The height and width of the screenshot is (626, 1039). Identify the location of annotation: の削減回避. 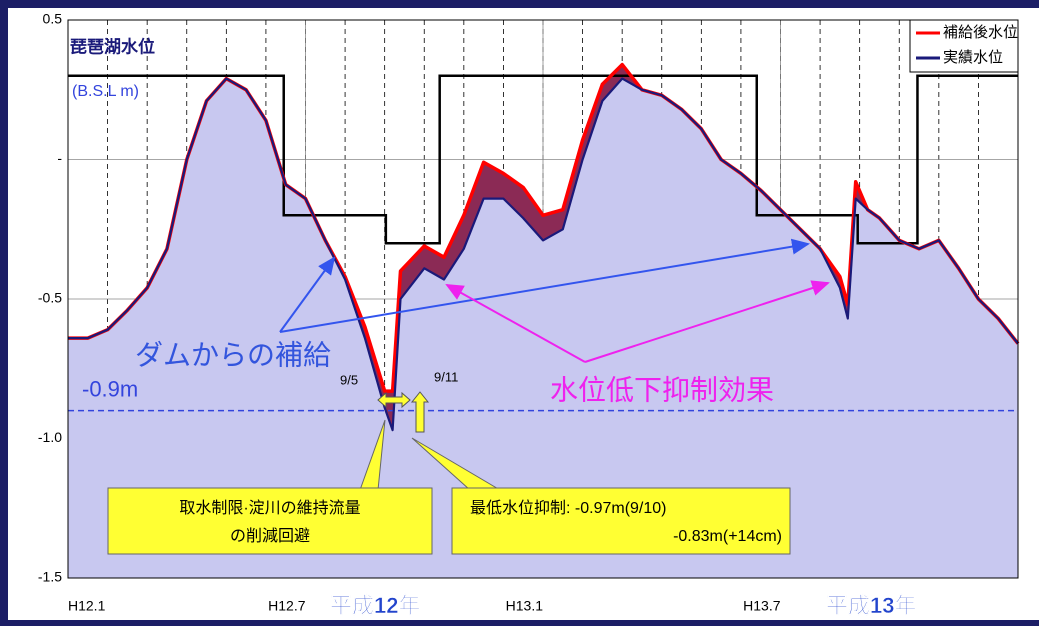
(270, 536).